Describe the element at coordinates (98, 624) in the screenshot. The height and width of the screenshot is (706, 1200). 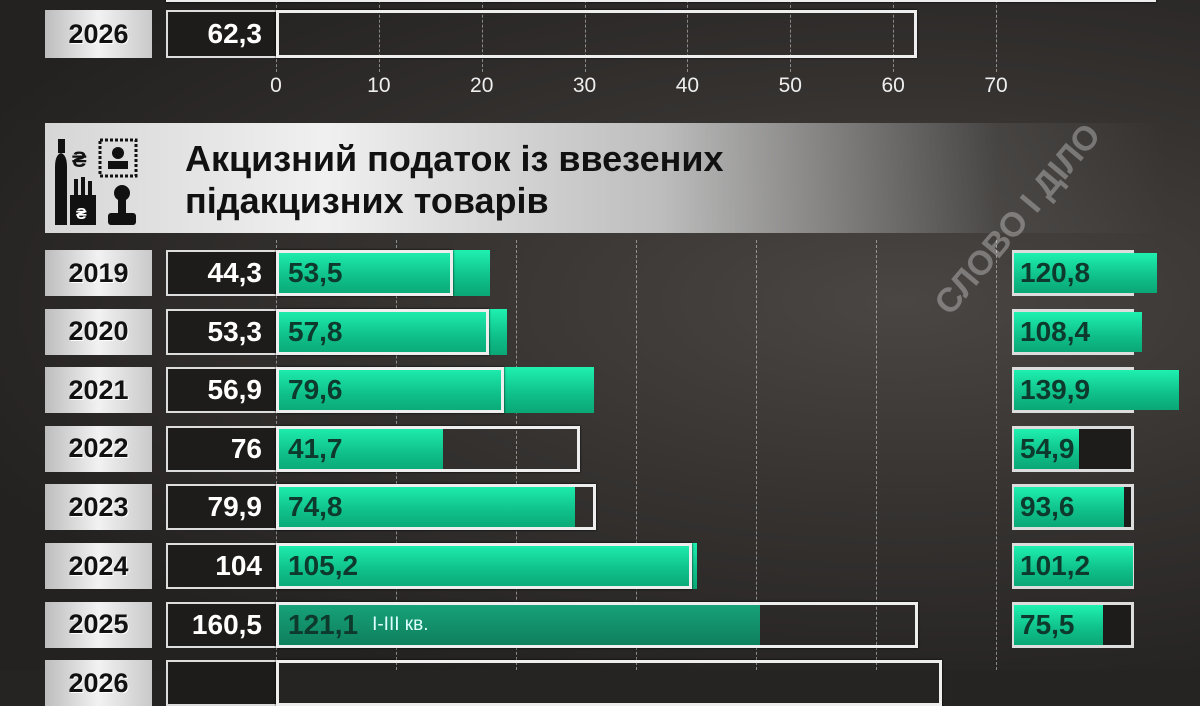
I see `year-label: 2025` at that location.